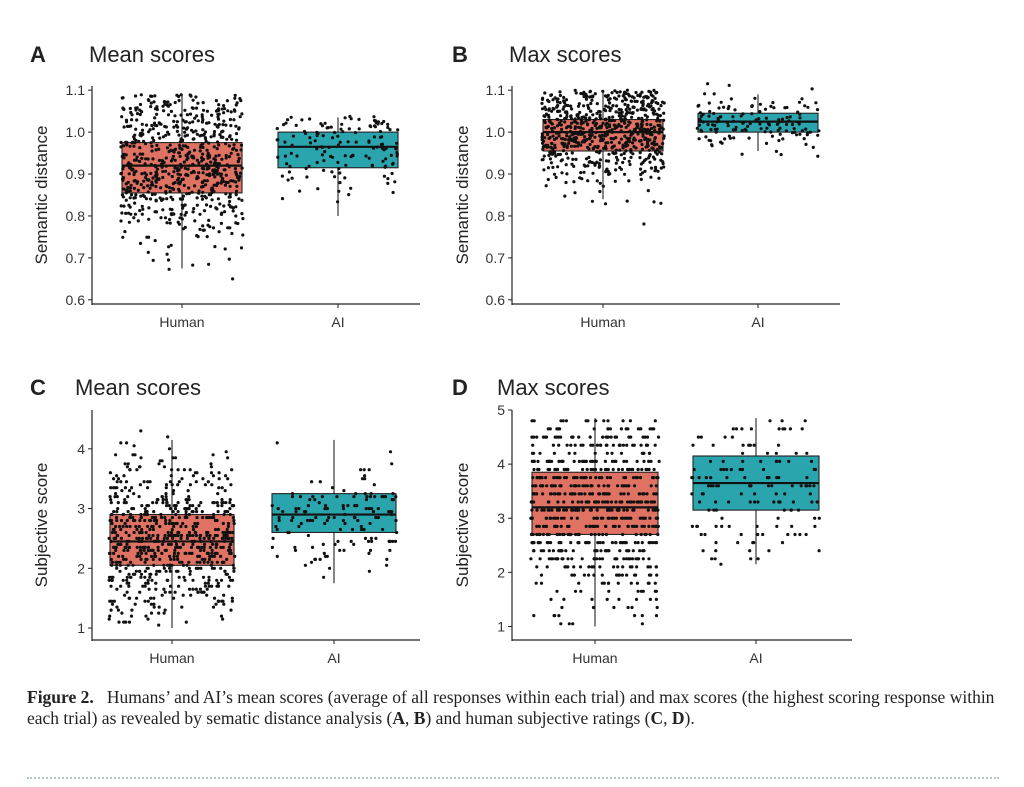 The width and height of the screenshot is (1024, 787). I want to click on caption-divider, so click(513, 778).